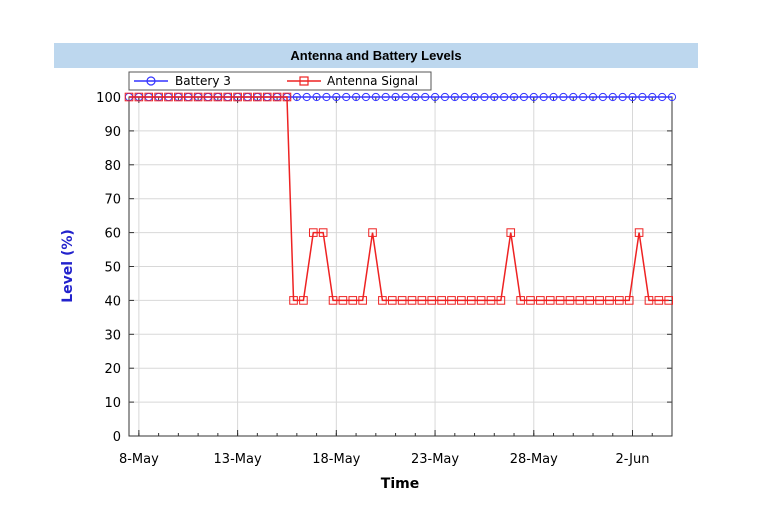 The image size is (768, 532). What do you see at coordinates (372, 81) in the screenshot?
I see `legend-antenna-label: Antenna Signal` at bounding box center [372, 81].